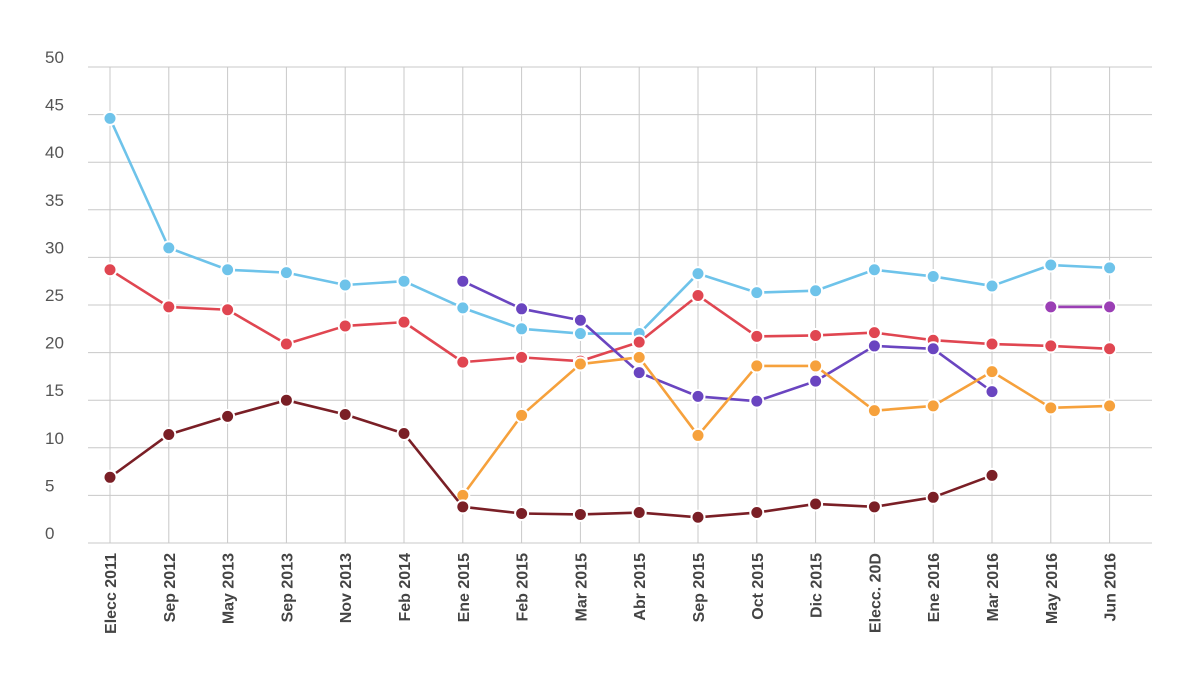 The image size is (1200, 675). I want to click on x-tick-label: Sep 2015, so click(699, 587).